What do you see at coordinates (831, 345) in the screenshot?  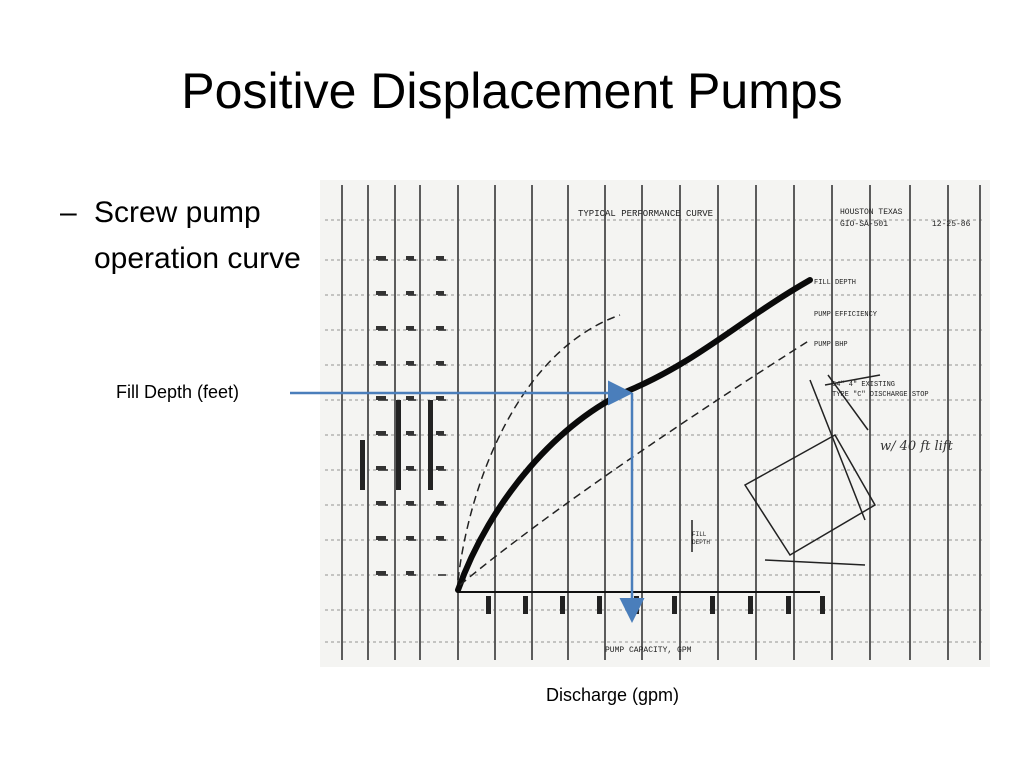 I see `scan-curve-label-bhp: PUMP BHP` at bounding box center [831, 345].